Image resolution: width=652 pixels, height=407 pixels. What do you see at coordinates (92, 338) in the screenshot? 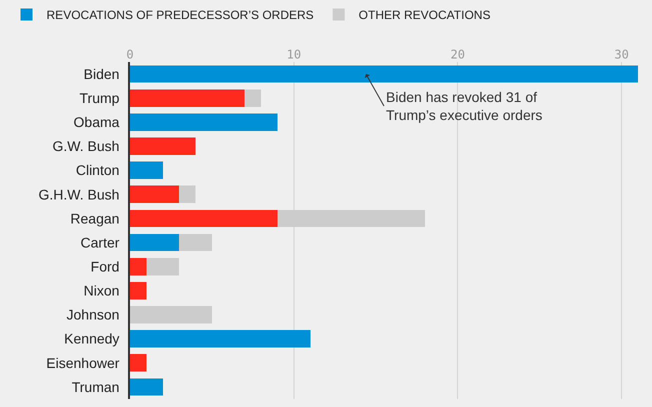
I see `y-tick-label: Kennedy` at bounding box center [92, 338].